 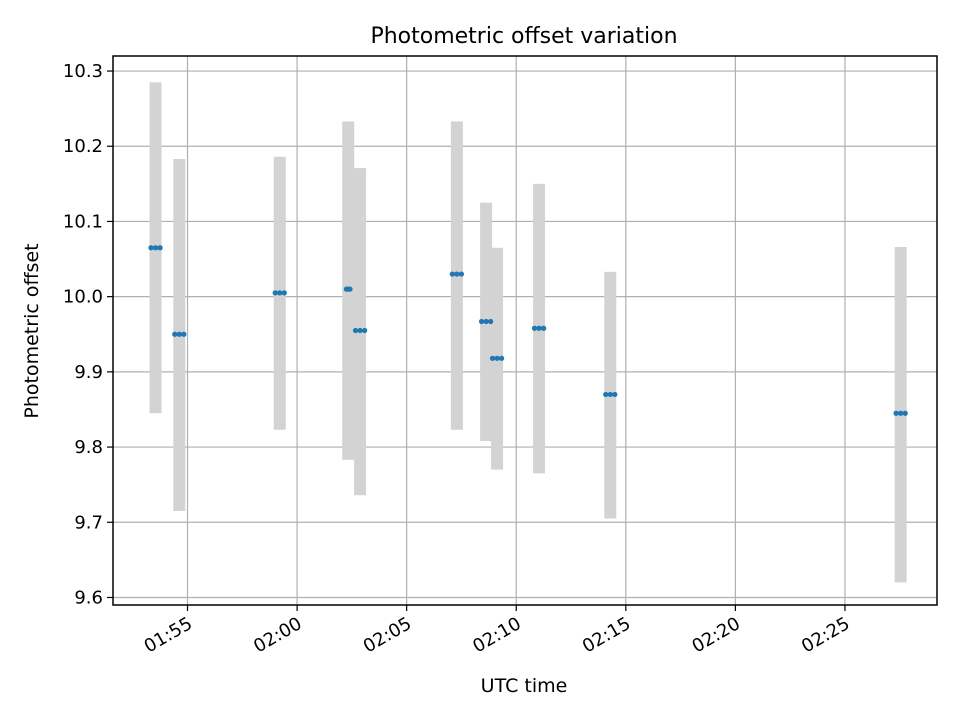 I want to click on x-tick-label: 02:20, so click(x=715, y=635).